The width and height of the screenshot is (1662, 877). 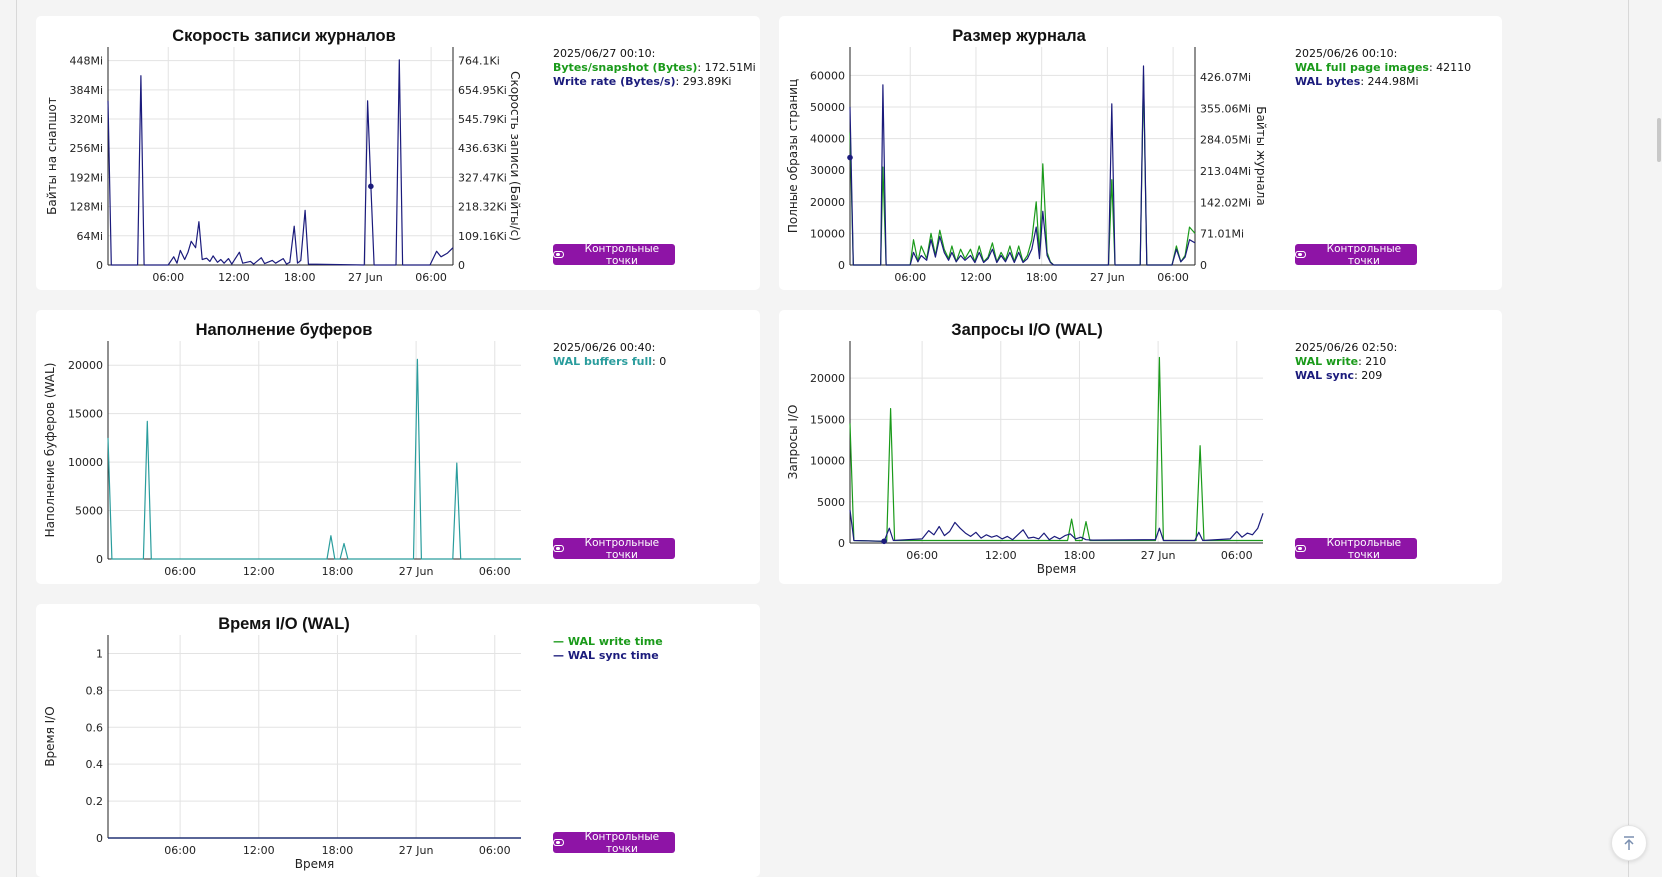 What do you see at coordinates (604, 53) in the screenshot?
I see `info-timestamp: 2025/06/27 00:10:` at bounding box center [604, 53].